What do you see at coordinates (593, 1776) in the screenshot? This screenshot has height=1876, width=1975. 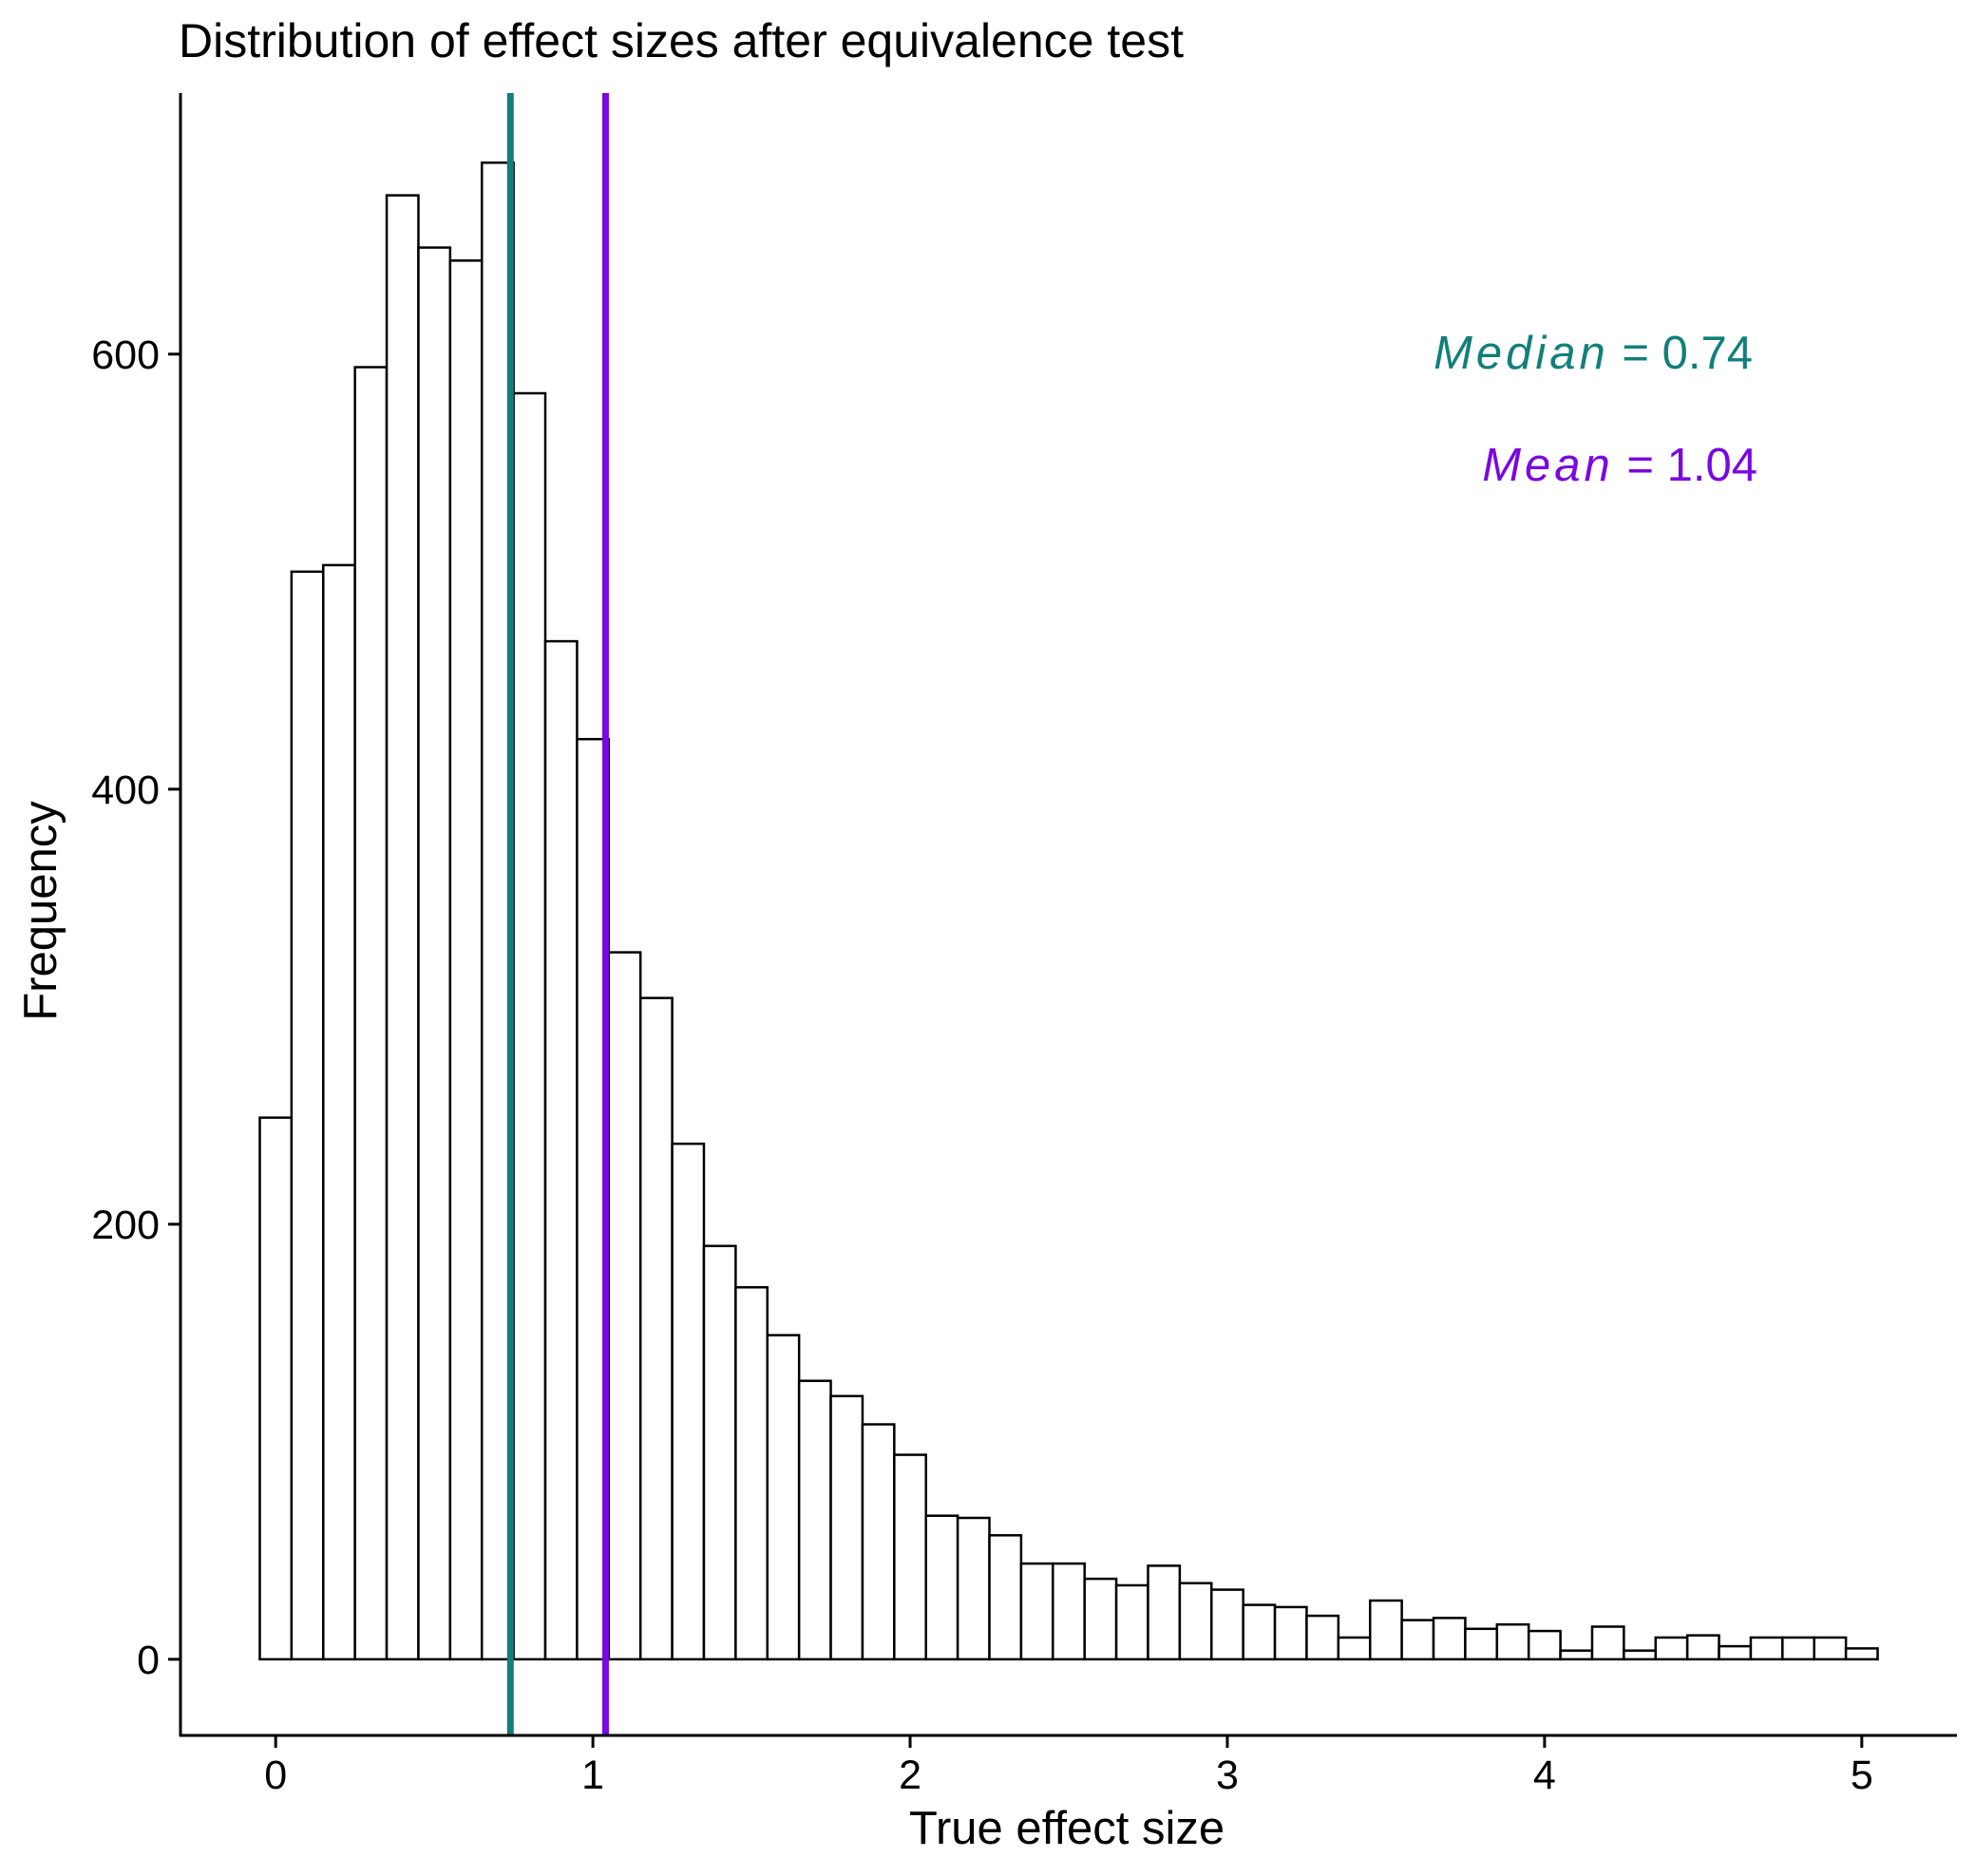 I see `x-tick-label: 1` at bounding box center [593, 1776].